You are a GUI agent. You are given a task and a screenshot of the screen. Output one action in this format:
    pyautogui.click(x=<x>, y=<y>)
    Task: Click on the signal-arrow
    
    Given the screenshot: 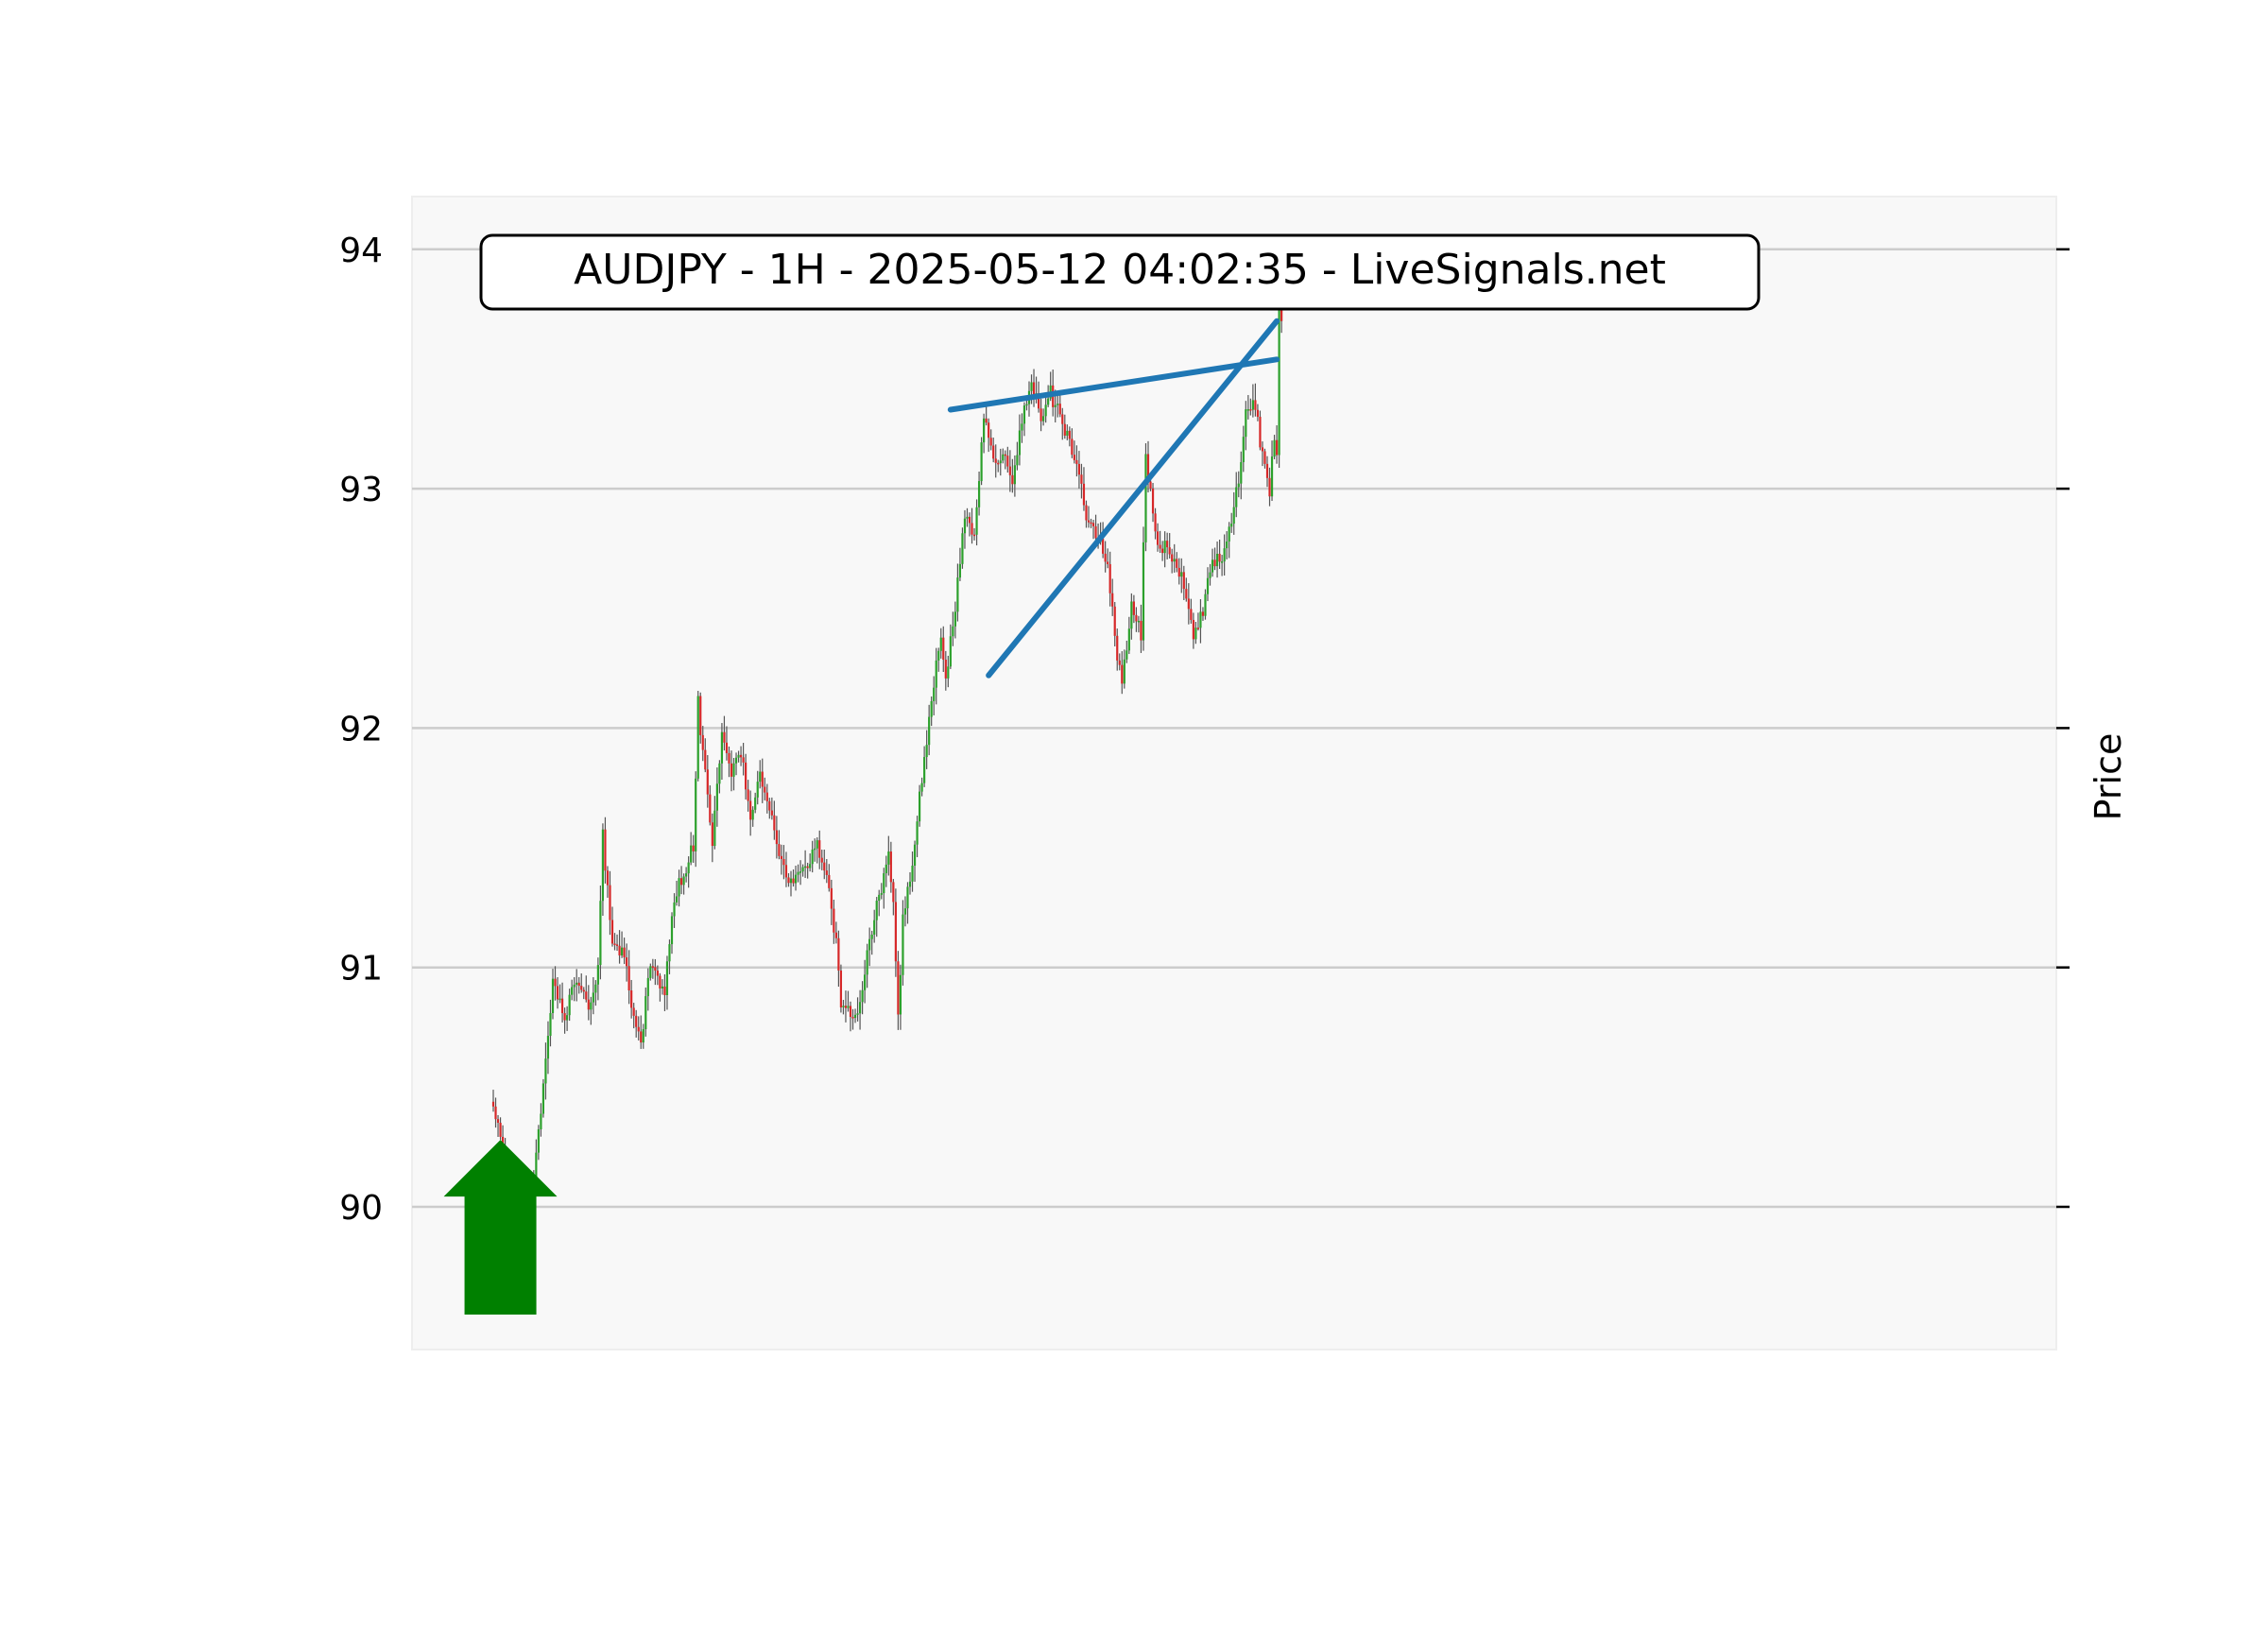 What is the action you would take?
    pyautogui.click(x=500, y=1228)
    